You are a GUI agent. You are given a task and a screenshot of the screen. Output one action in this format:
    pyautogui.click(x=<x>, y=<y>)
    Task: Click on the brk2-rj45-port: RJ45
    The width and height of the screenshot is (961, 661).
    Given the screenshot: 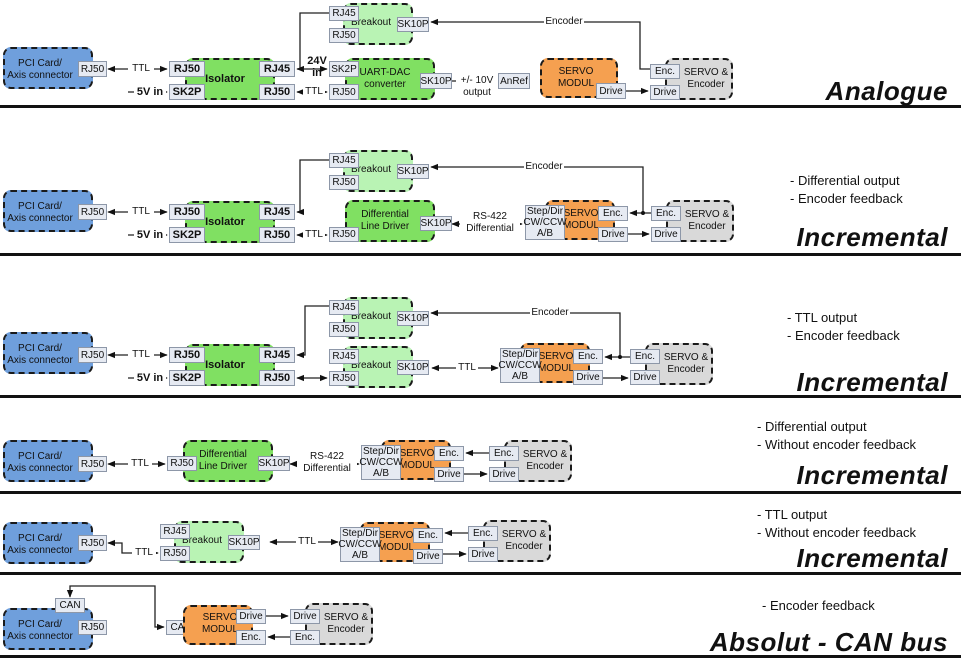 What is the action you would take?
    pyautogui.click(x=344, y=356)
    